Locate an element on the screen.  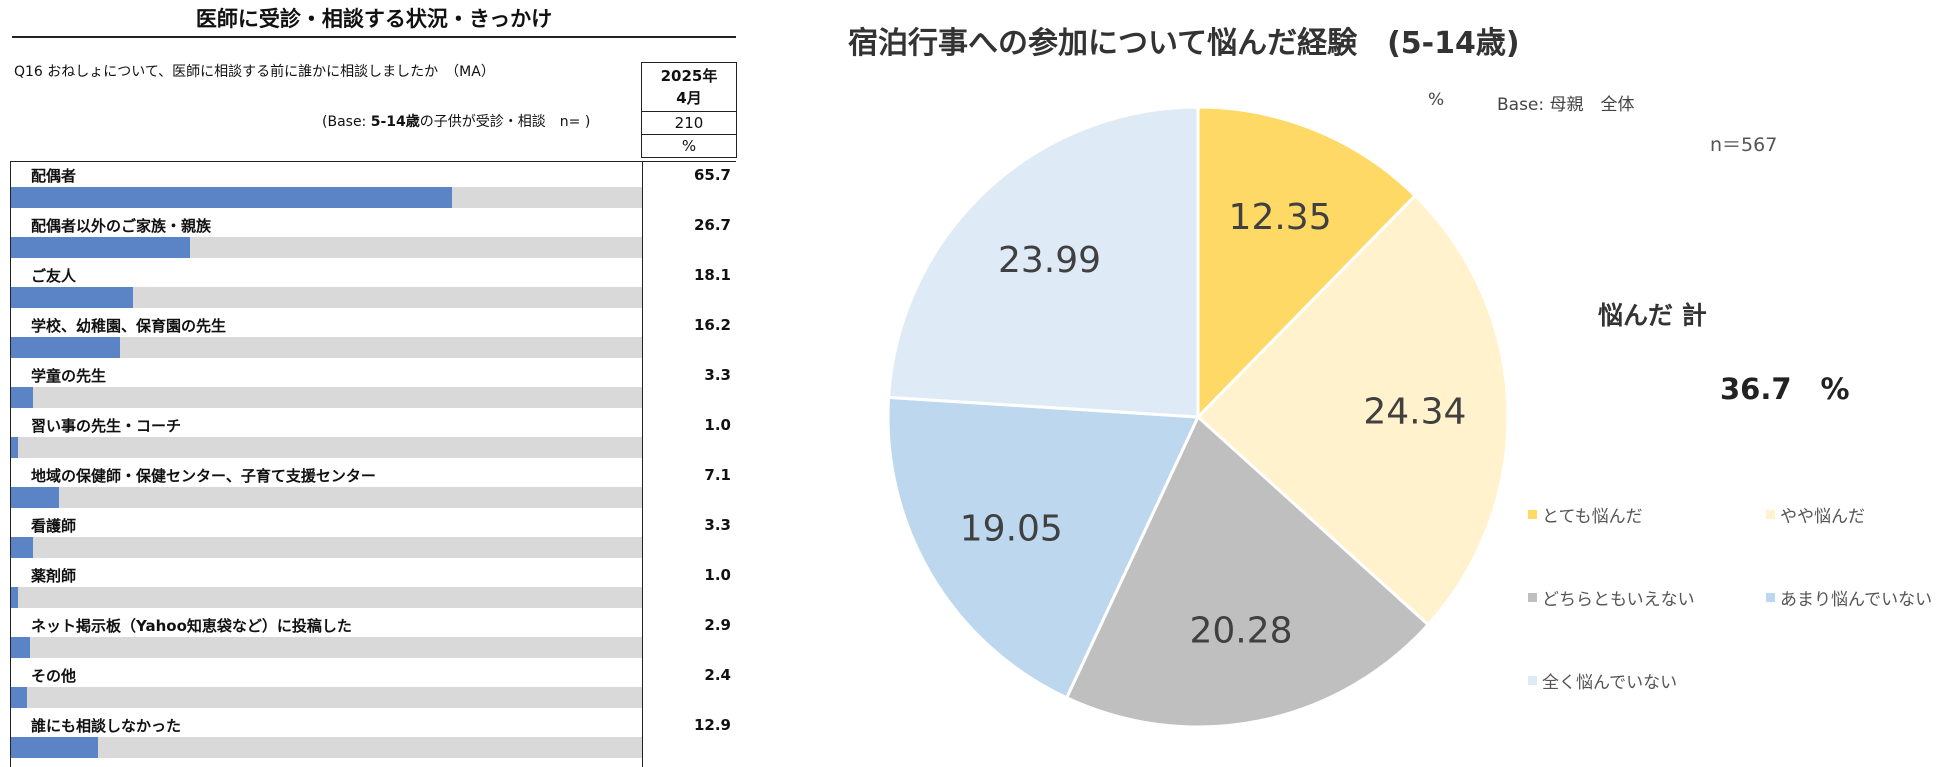
column-header: 2025年 4月 210 % is located at coordinates (689, 110).